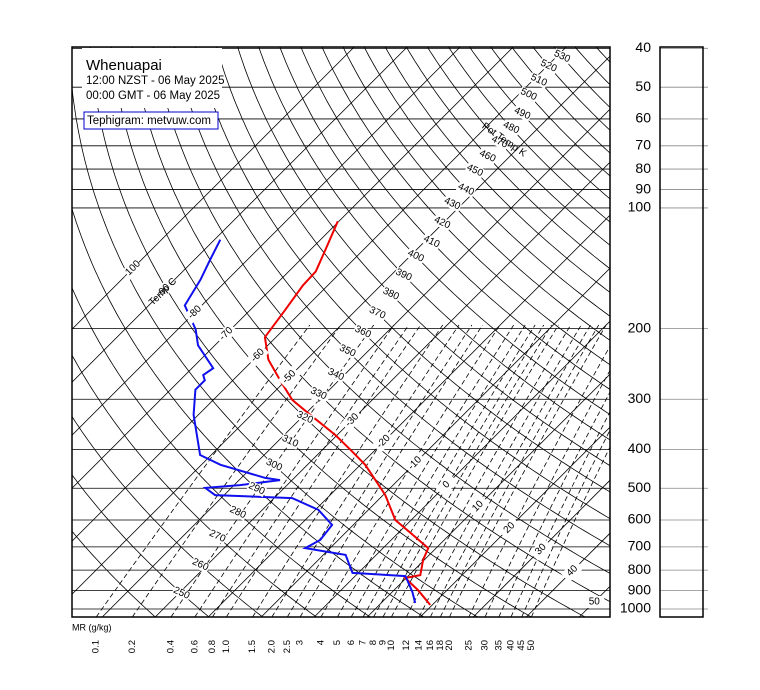  Describe the element at coordinates (132, 646) in the screenshot. I see `mixing-ratio-label: 0.2` at that location.